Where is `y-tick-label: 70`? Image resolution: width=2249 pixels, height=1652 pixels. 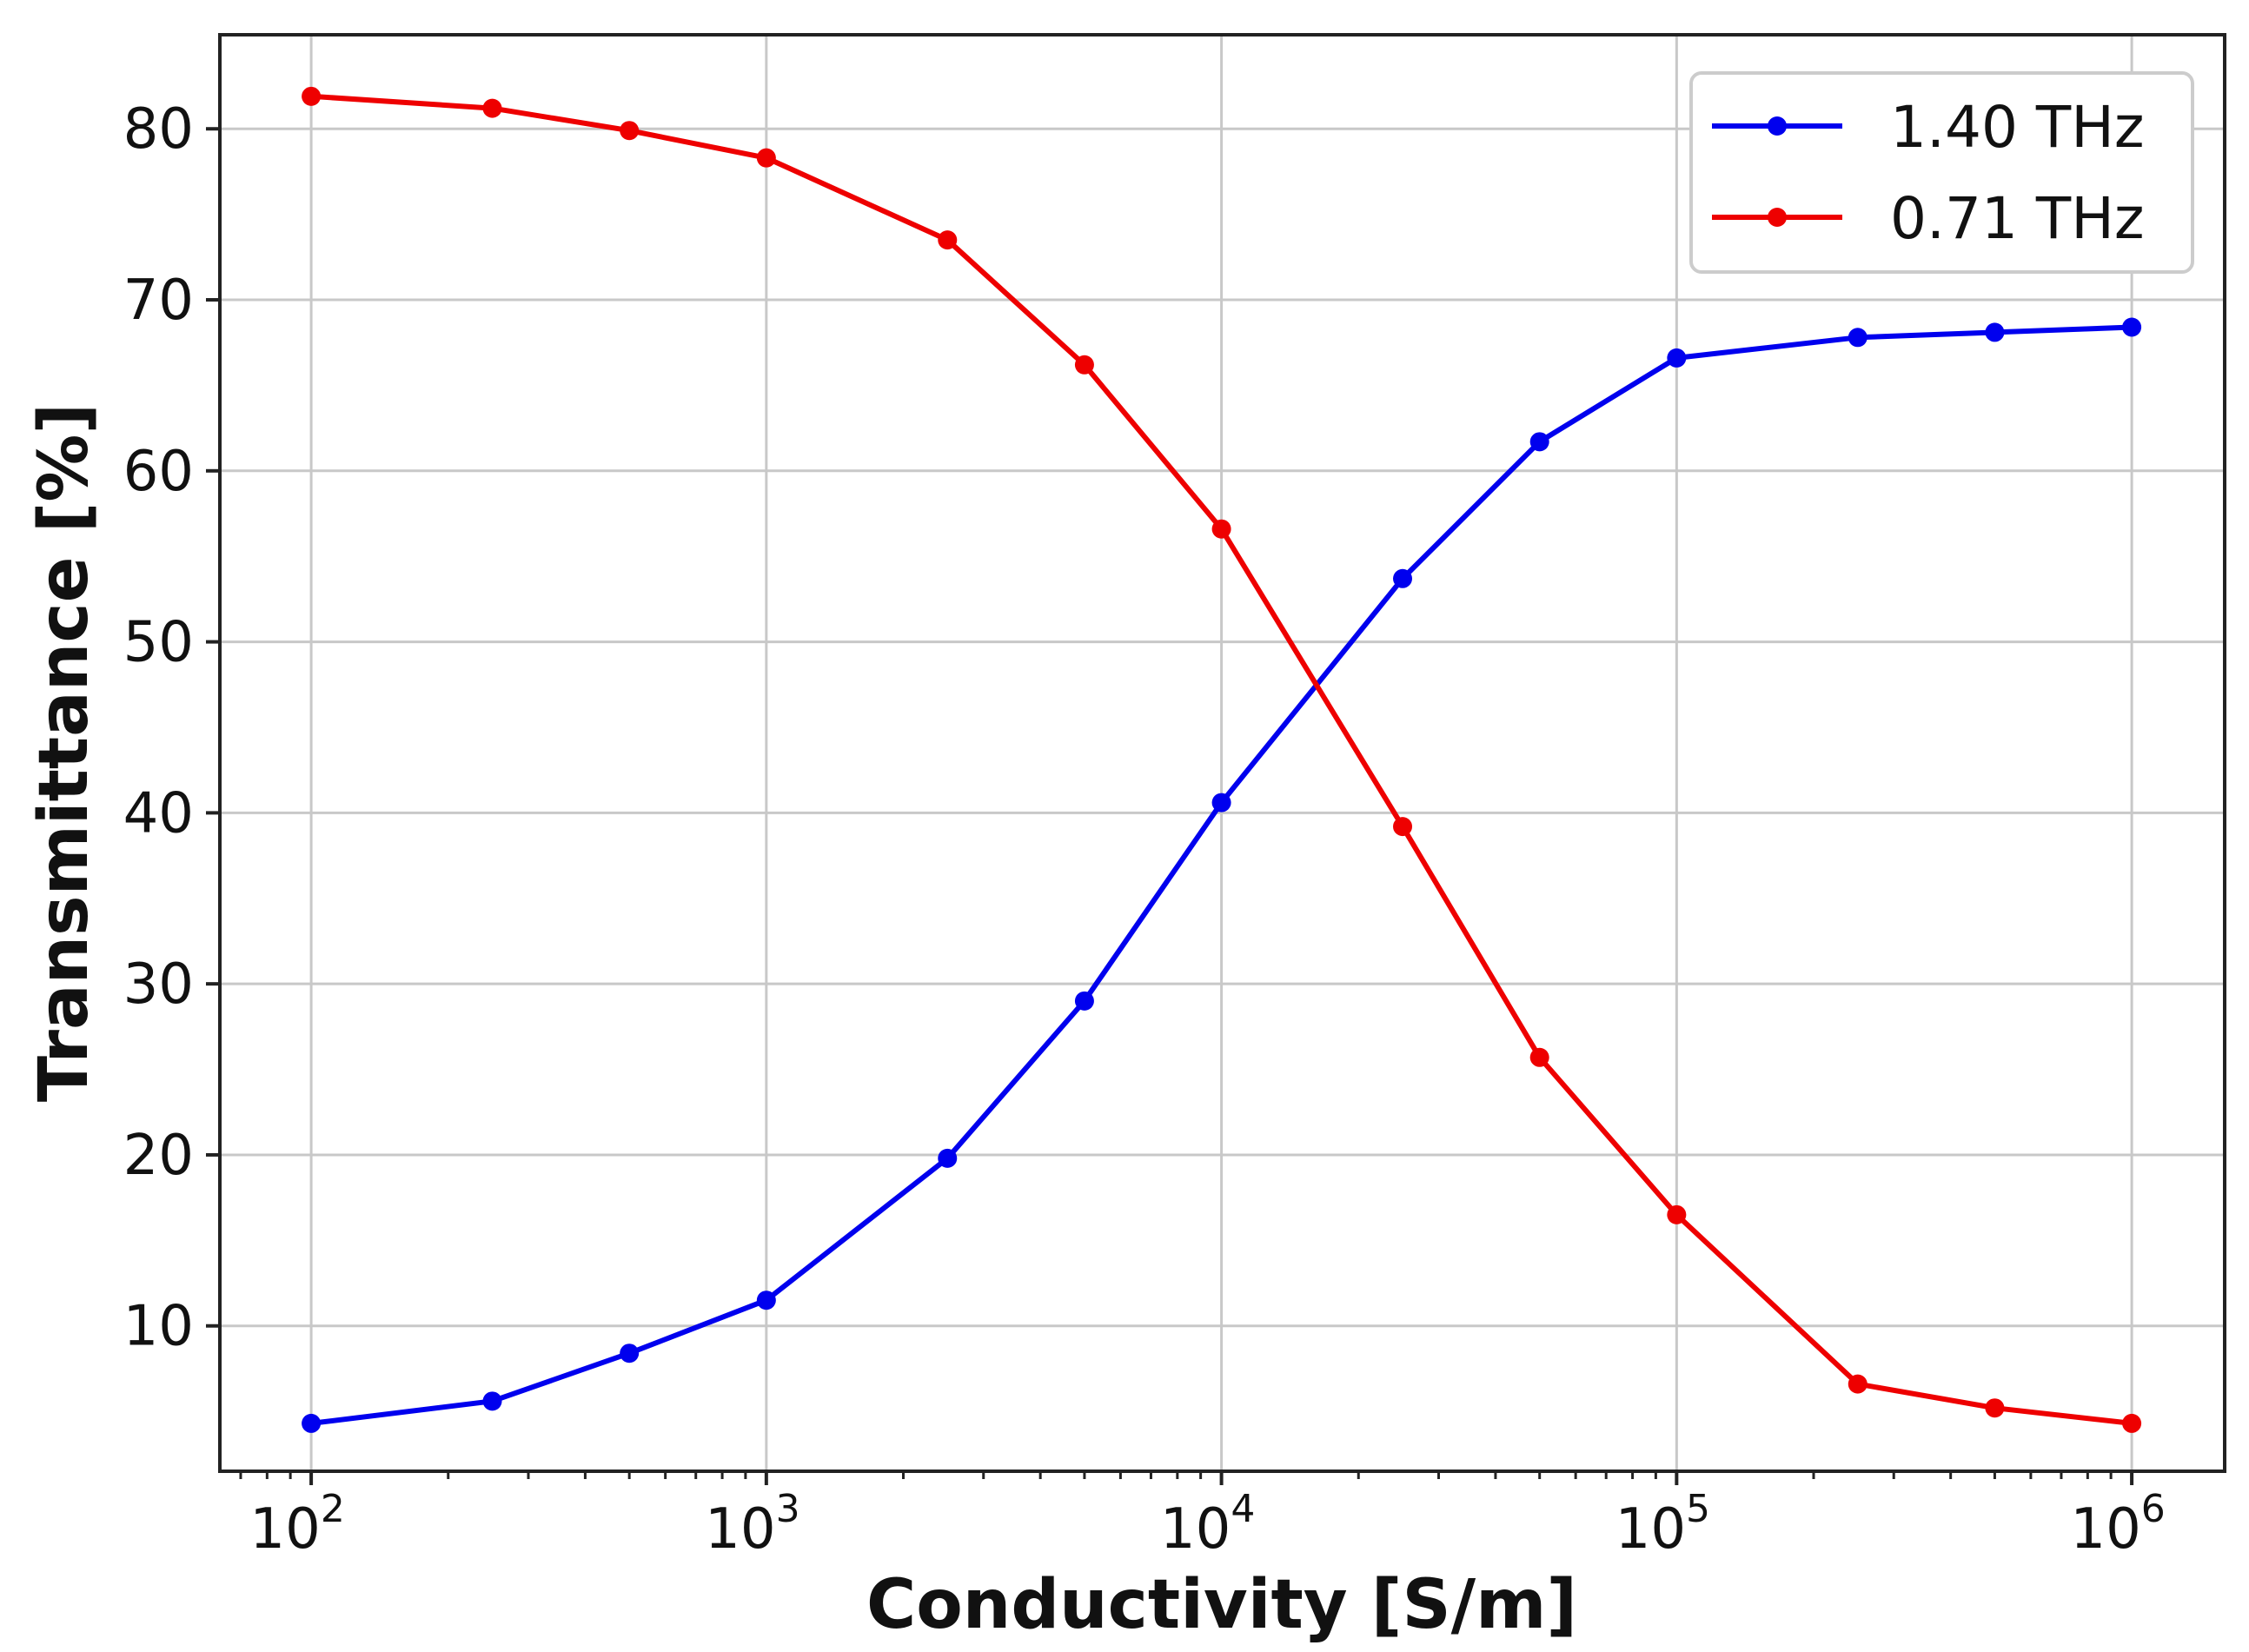 y-tick-label: 70 is located at coordinates (159, 301).